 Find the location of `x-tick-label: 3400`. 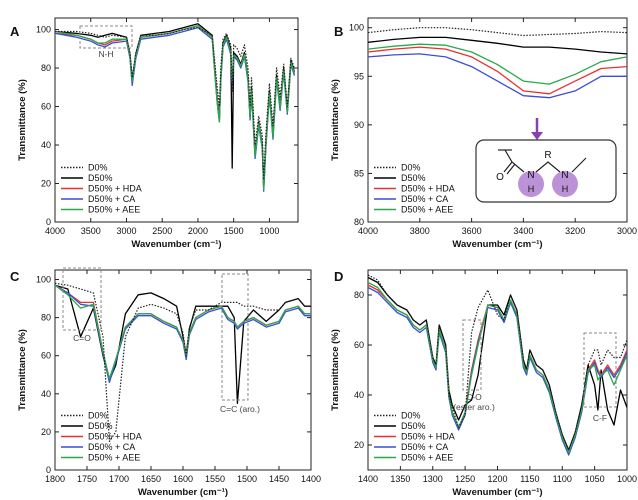

x-tick-label: 3400 is located at coordinates (523, 231).